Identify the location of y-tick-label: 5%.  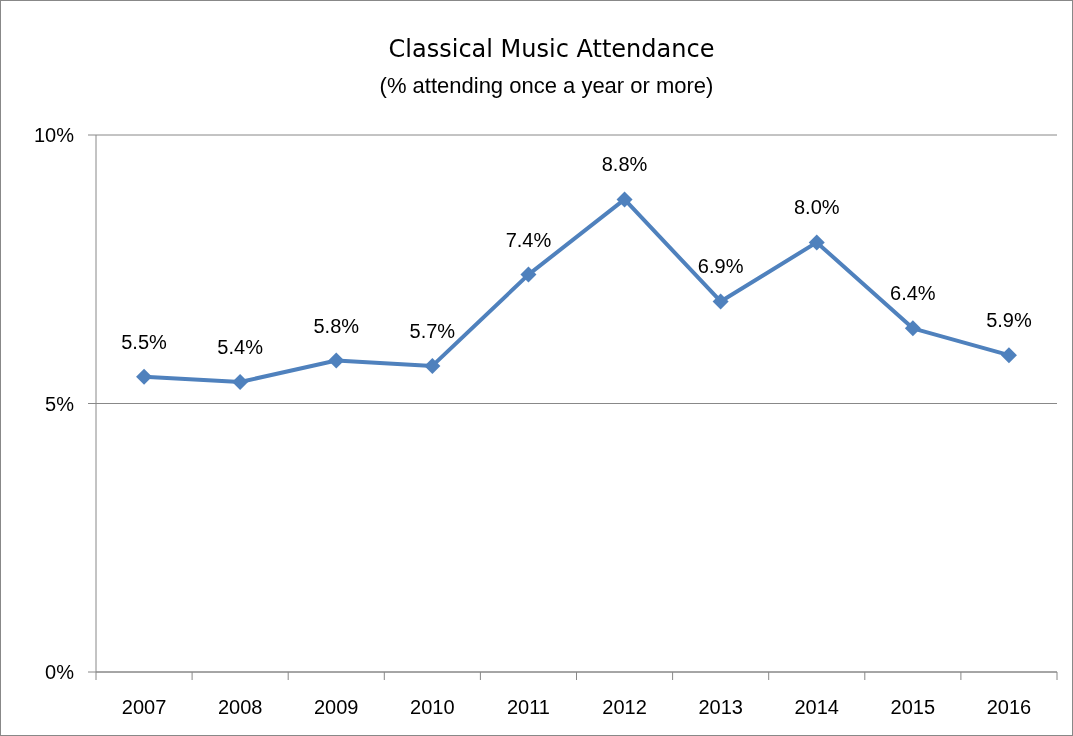
(60, 403).